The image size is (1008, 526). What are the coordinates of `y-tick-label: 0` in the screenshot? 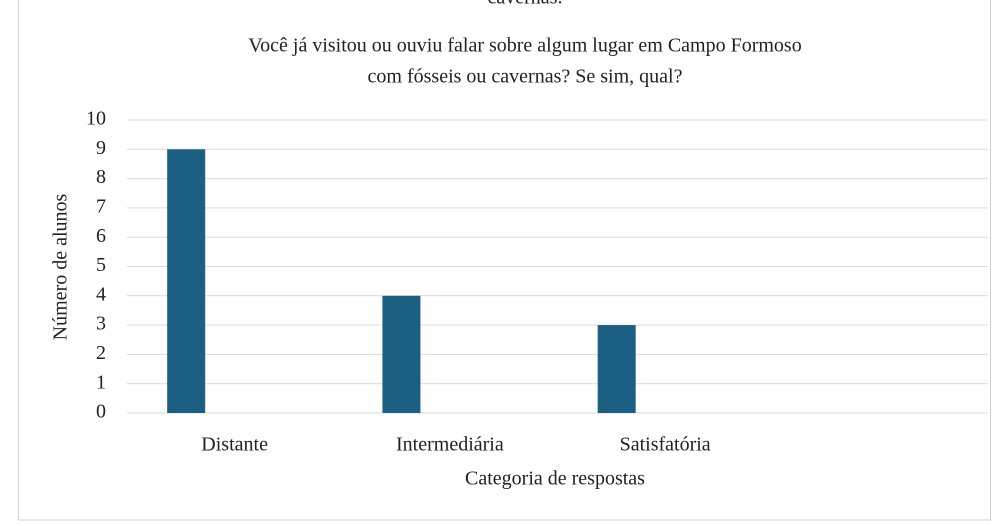 It's located at (101, 412).